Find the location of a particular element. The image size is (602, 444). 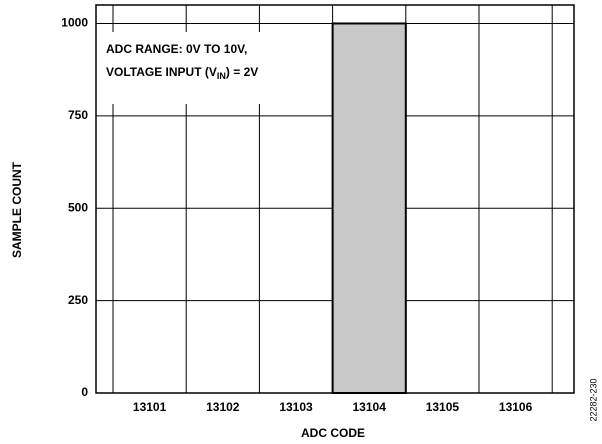

y-tick-label: 1000 is located at coordinates (74, 23).